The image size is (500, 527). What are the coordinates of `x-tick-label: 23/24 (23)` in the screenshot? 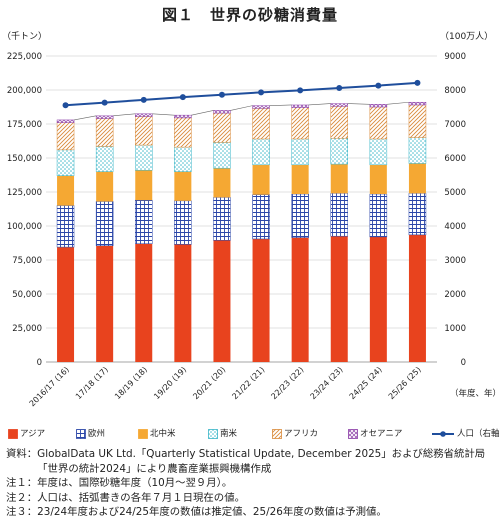 It's located at (327, 383).